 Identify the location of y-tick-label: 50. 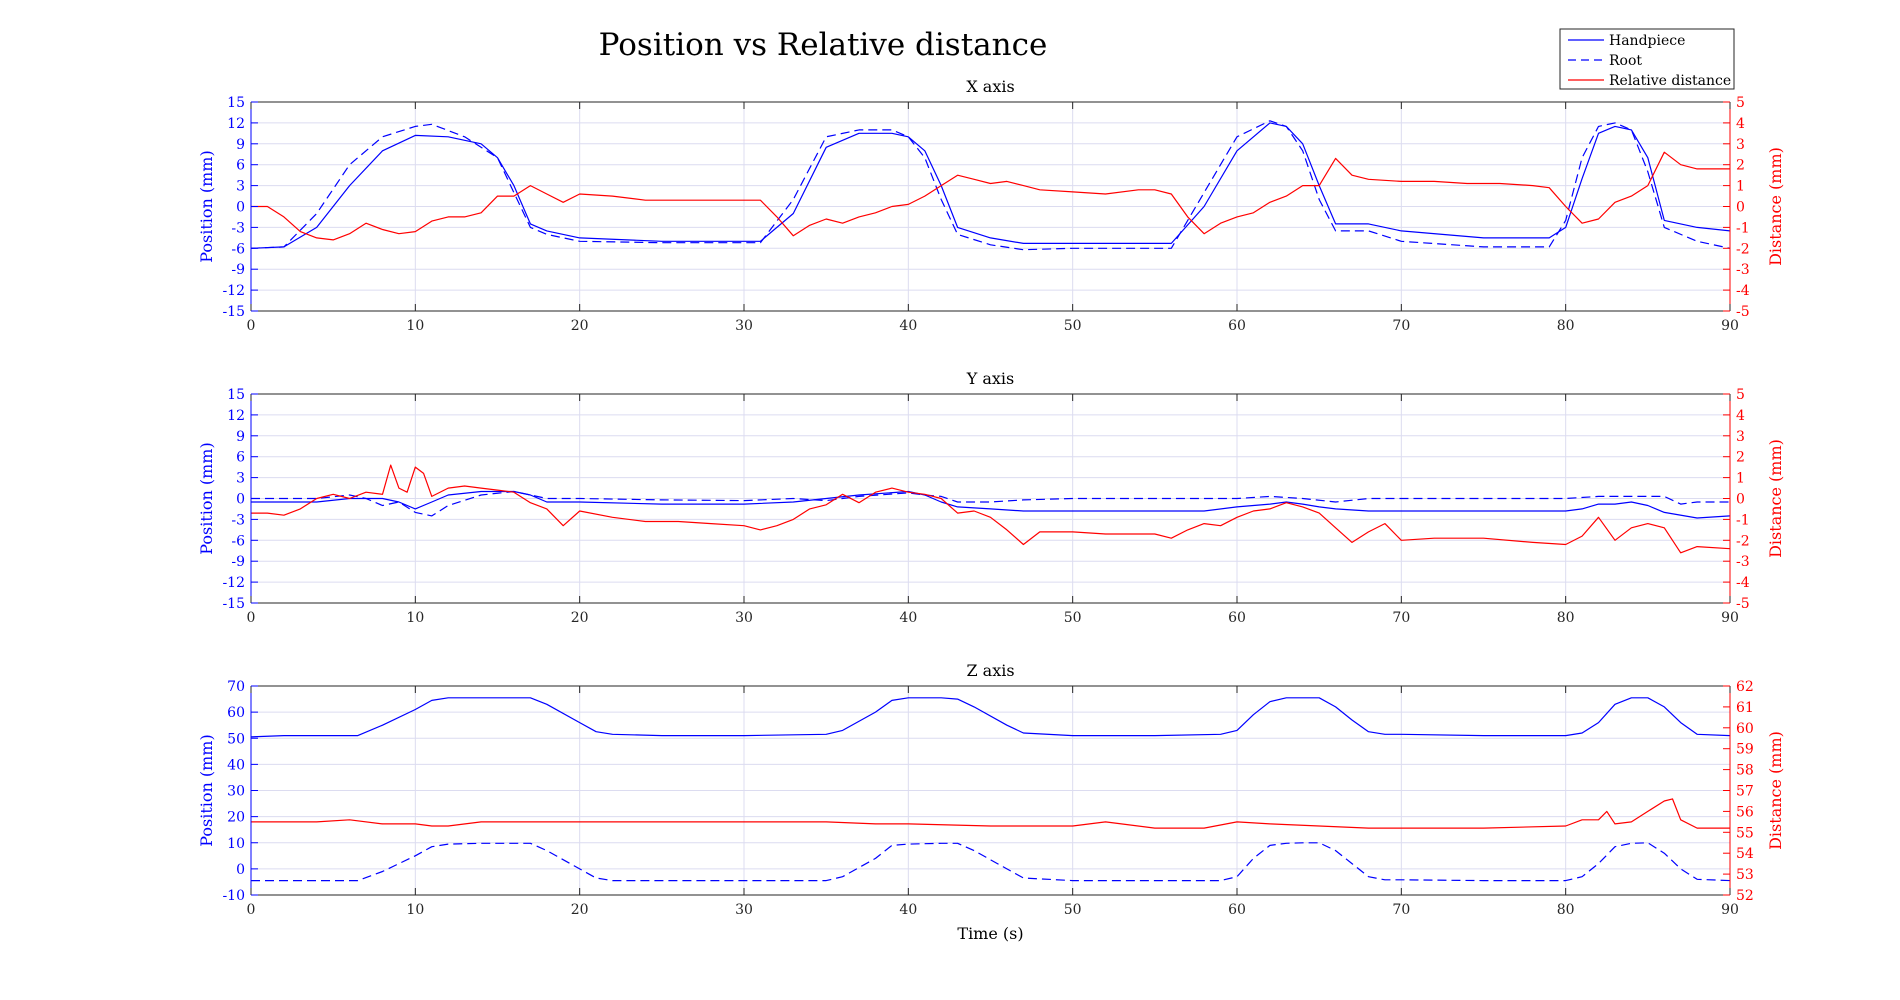
(236, 739).